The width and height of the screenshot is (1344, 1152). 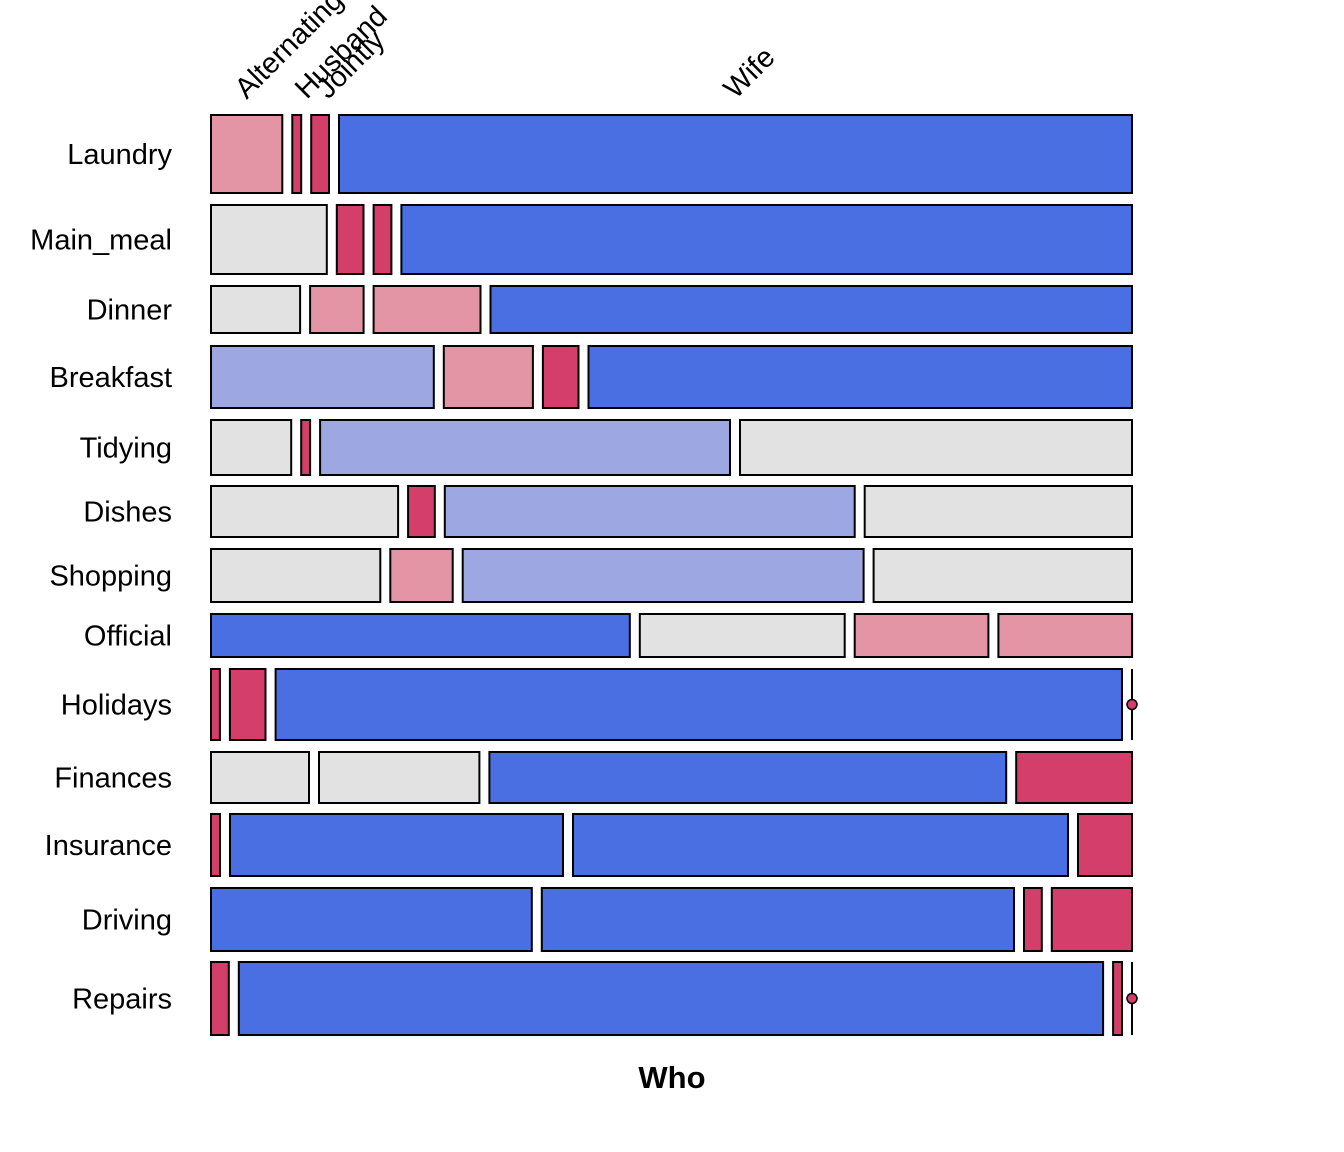 I want to click on row-label-tidying: Tidying, so click(x=126, y=449).